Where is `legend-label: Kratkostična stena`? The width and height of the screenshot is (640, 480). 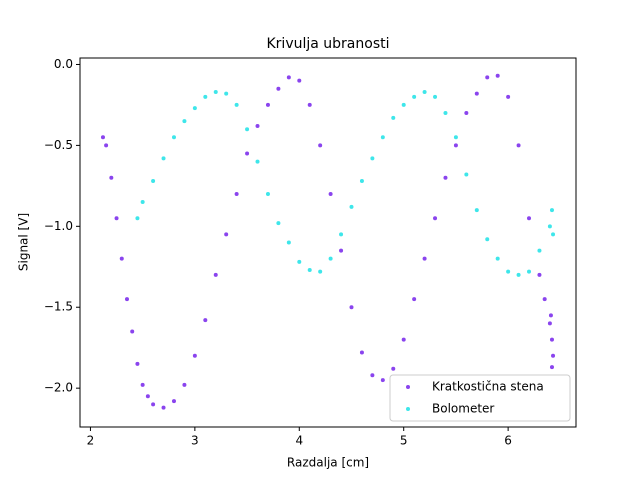 legend-label: Kratkostična stena is located at coordinates (488, 387).